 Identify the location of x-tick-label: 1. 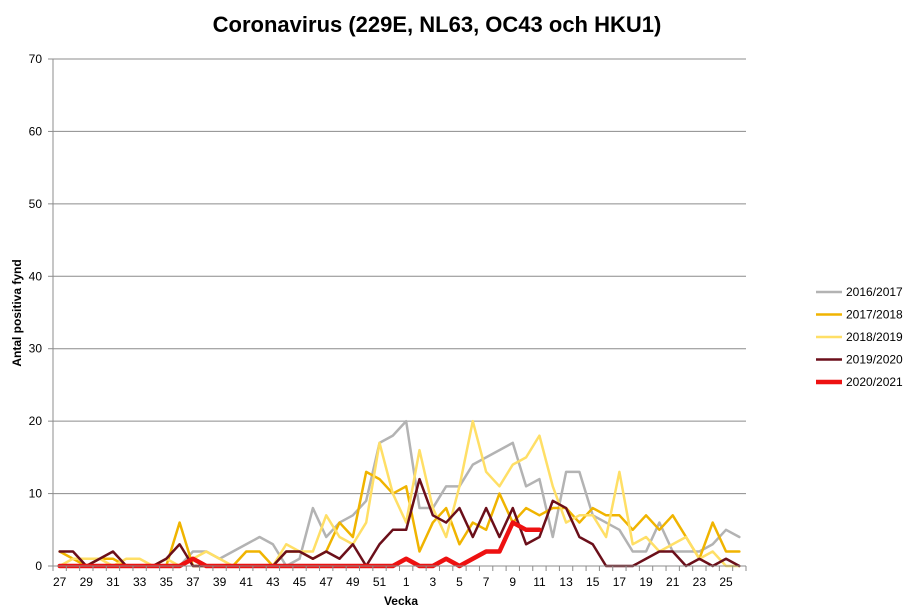
(406, 582).